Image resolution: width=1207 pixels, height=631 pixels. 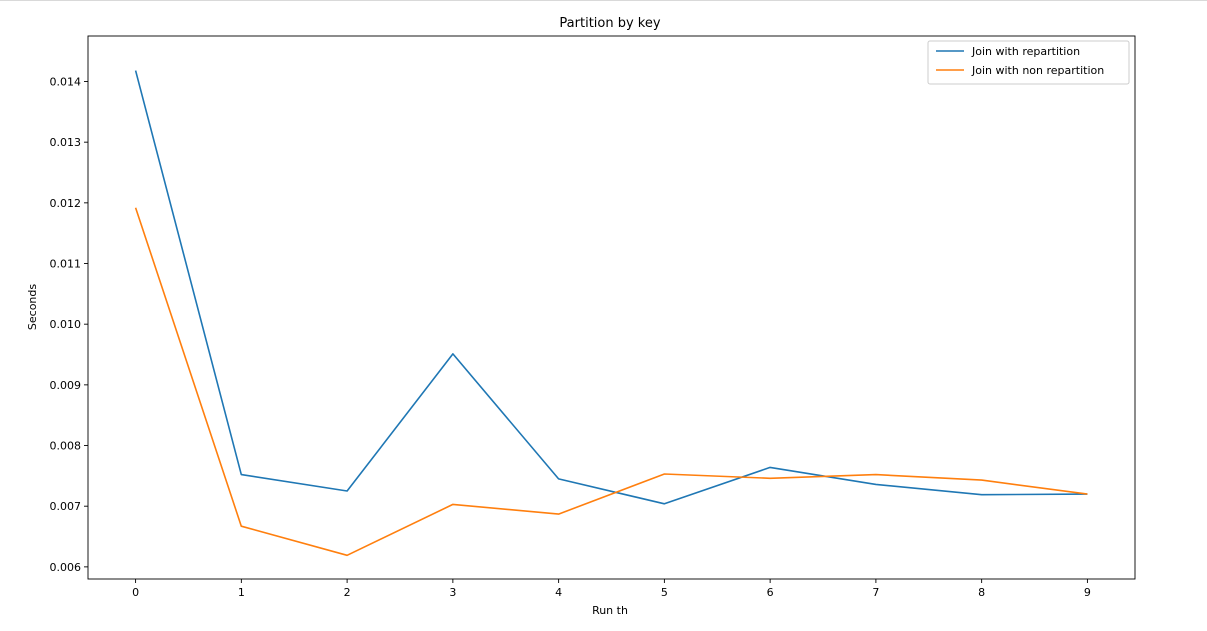 What do you see at coordinates (452, 592) in the screenshot?
I see `x-tick-label: 3` at bounding box center [452, 592].